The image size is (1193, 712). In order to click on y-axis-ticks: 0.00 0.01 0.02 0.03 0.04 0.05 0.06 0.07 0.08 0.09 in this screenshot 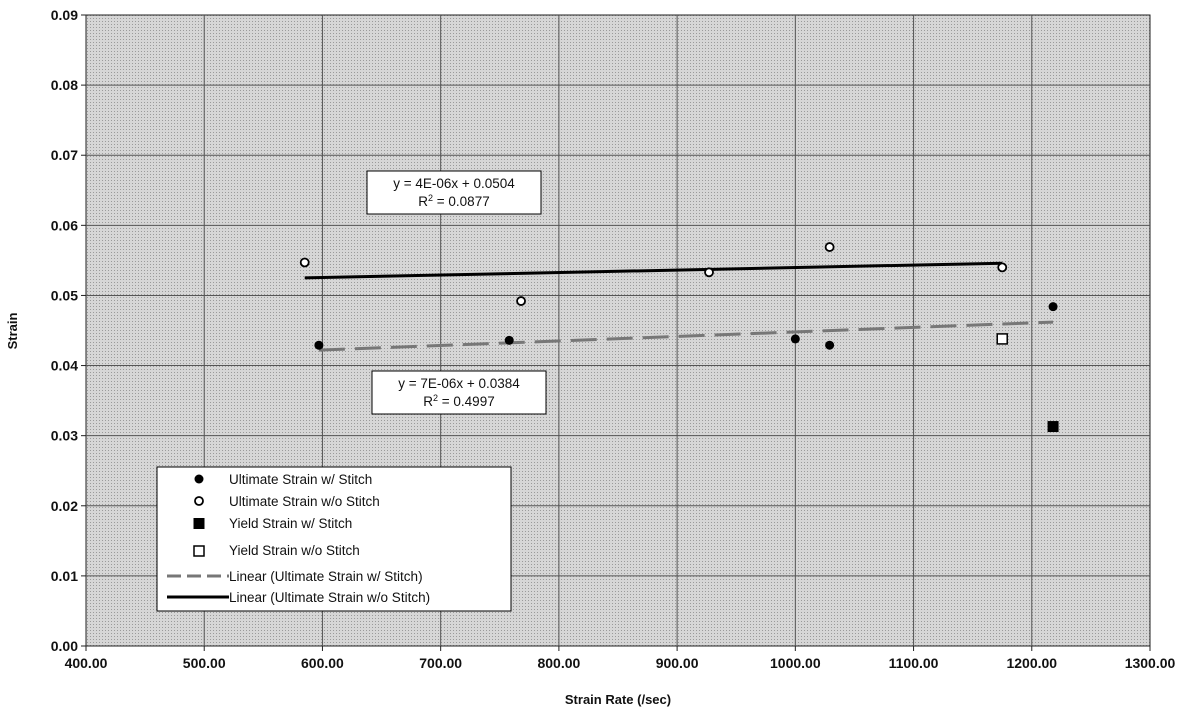, I will do `click(68, 330)`.